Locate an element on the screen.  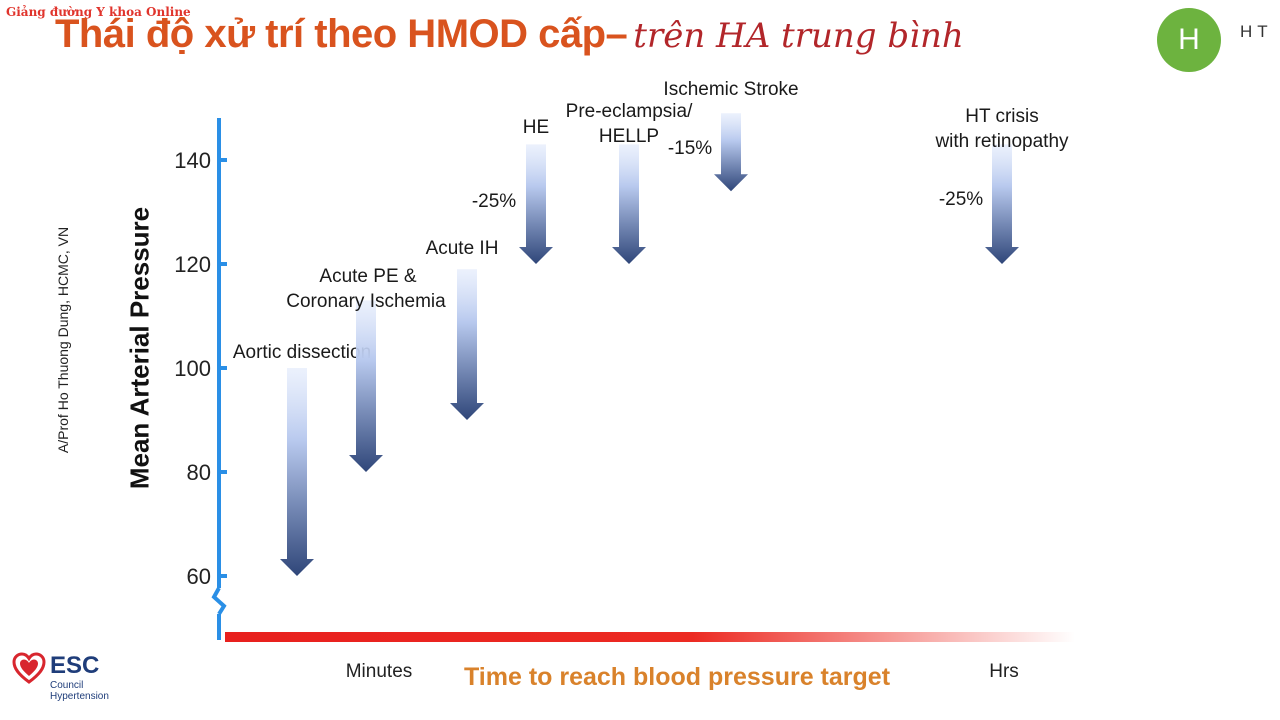
esc-line1: Council is located at coordinates (67, 685).